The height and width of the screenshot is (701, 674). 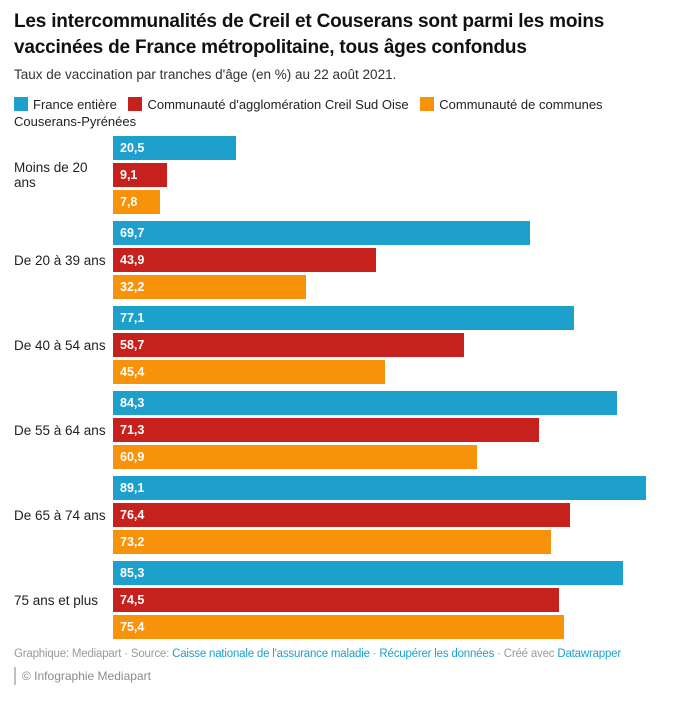 What do you see at coordinates (249, 372) in the screenshot?
I see `bar: 45,4` at bounding box center [249, 372].